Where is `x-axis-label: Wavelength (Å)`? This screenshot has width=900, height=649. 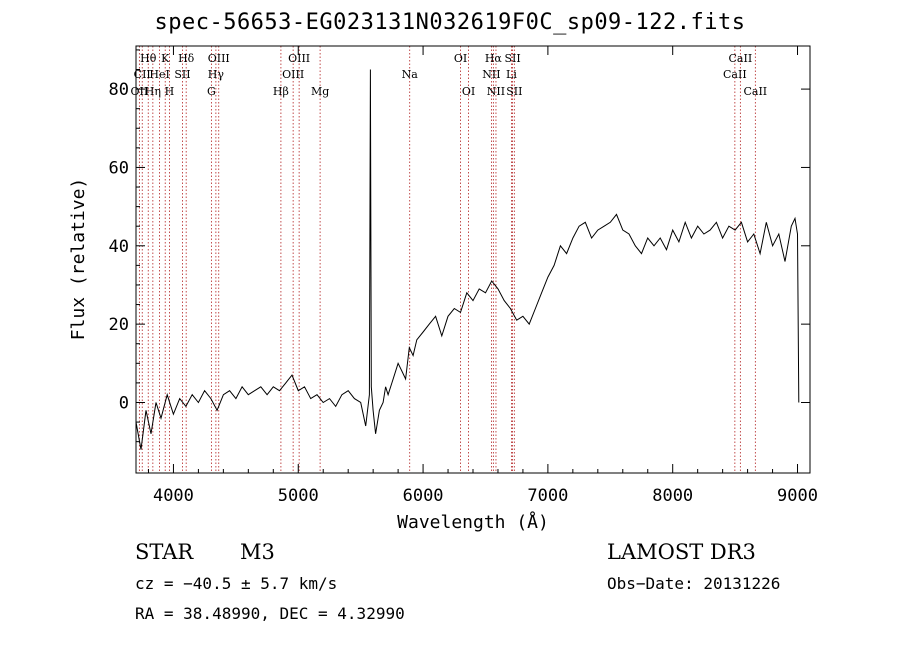
x-axis-label: Wavelength (Å) is located at coordinates (473, 522).